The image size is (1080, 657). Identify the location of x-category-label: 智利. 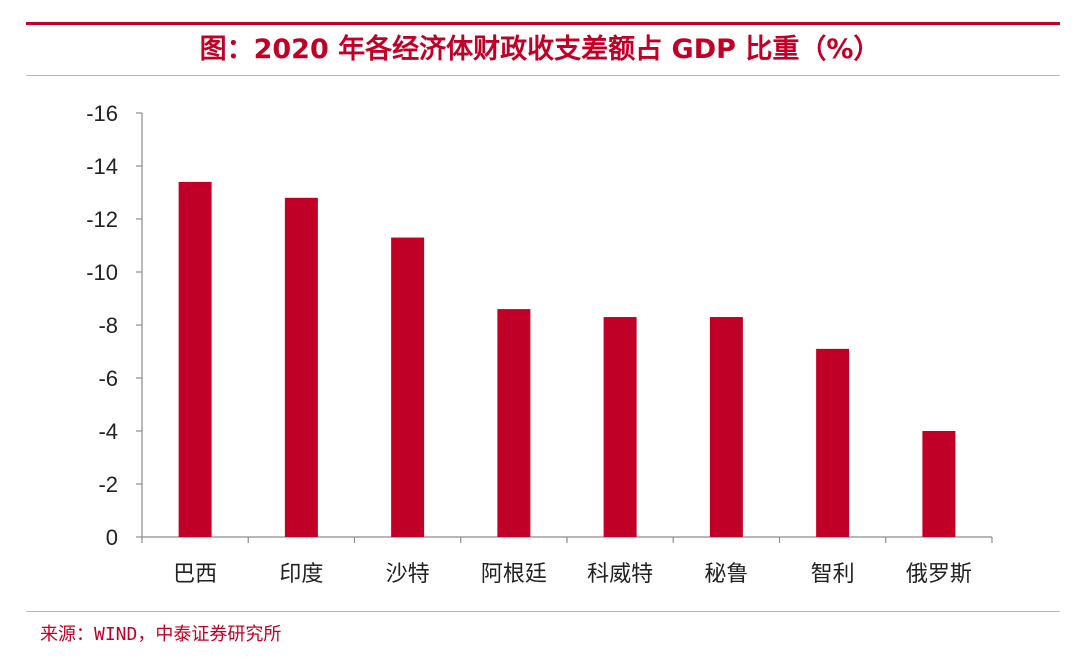
(833, 574).